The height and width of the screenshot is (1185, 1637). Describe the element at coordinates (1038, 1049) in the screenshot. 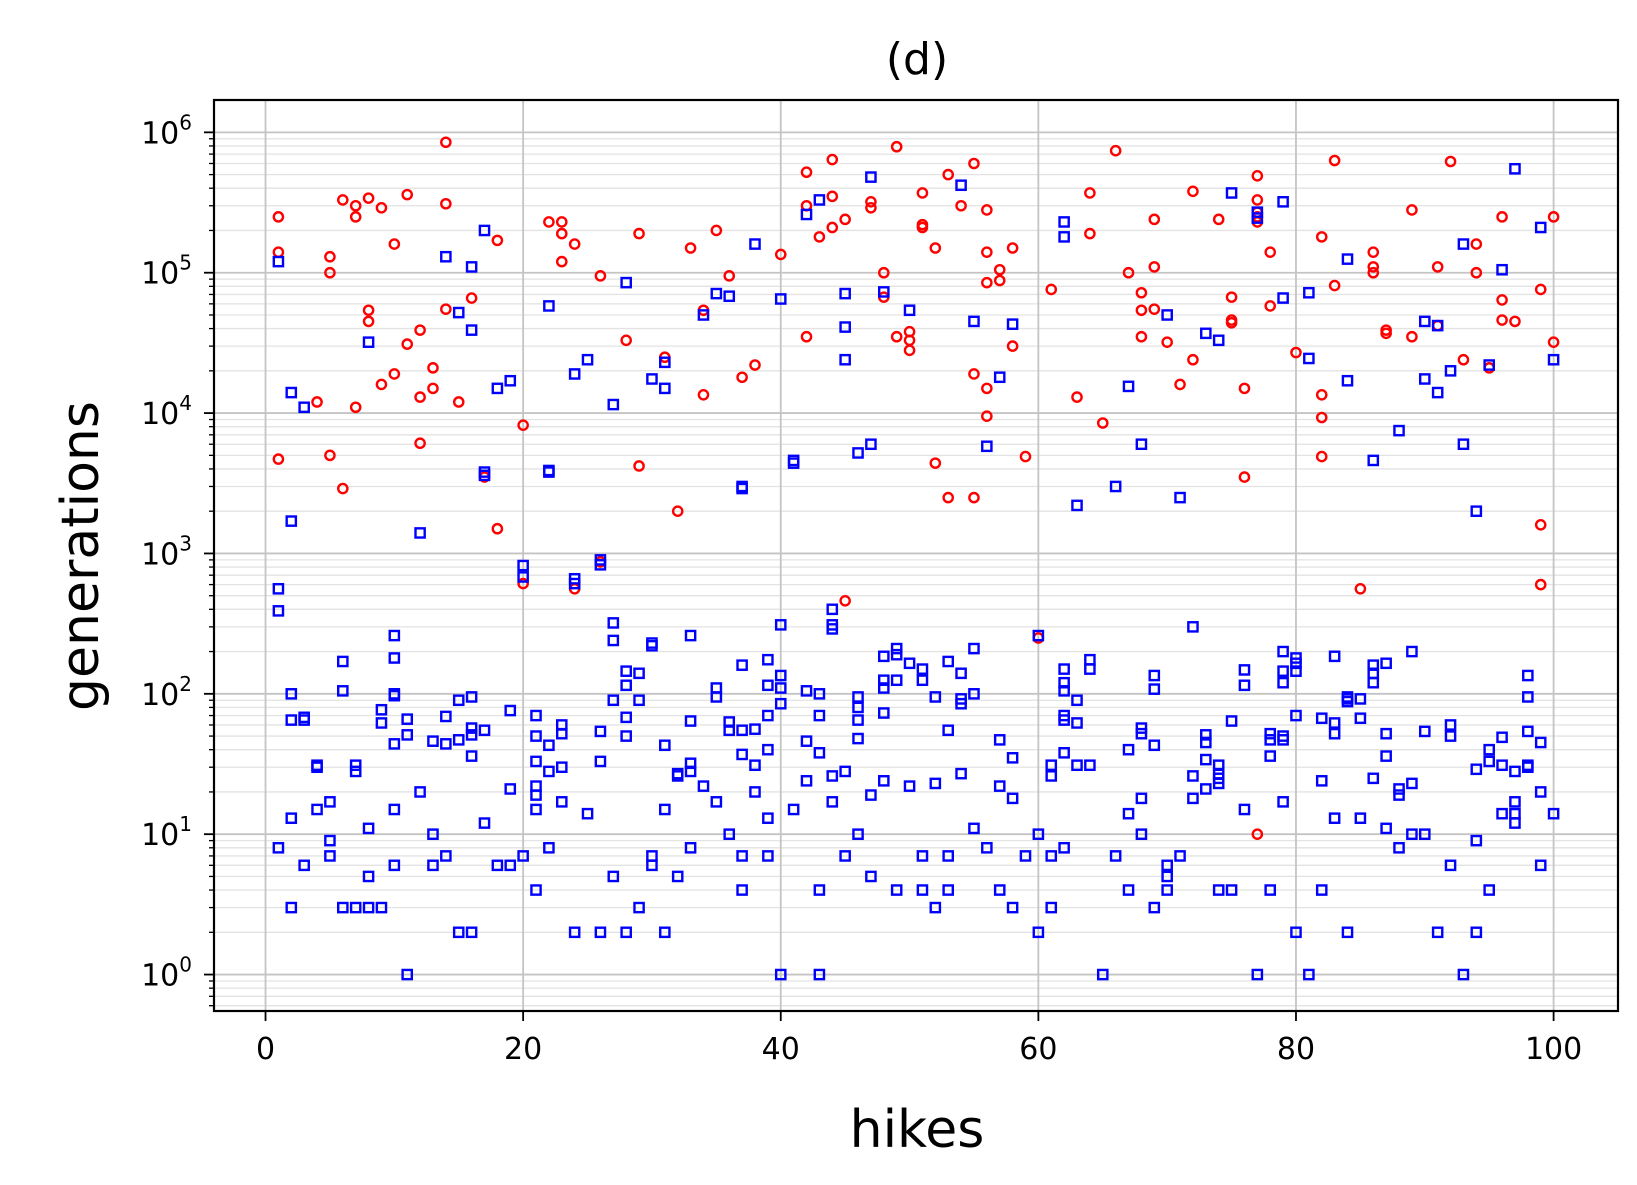

I see `x-tick-label: 60` at that location.